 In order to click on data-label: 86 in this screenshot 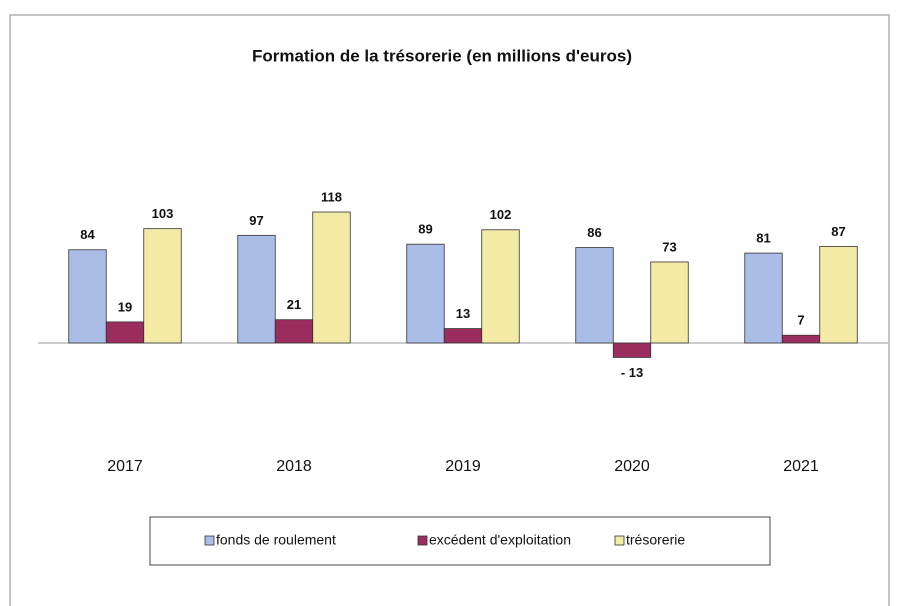, I will do `click(594, 232)`.